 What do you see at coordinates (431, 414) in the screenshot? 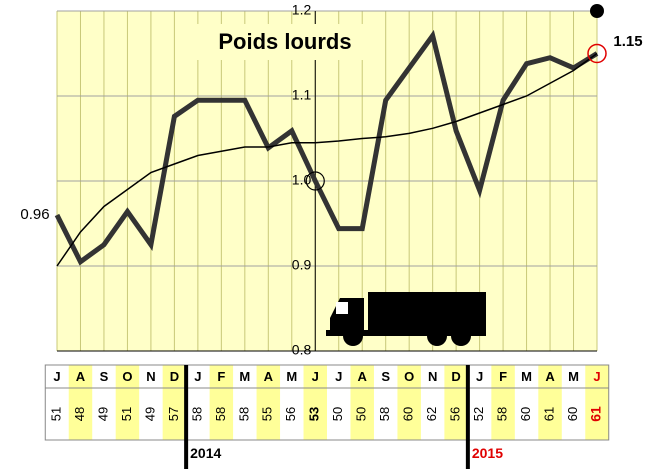
I see `table-value: 62` at bounding box center [431, 414].